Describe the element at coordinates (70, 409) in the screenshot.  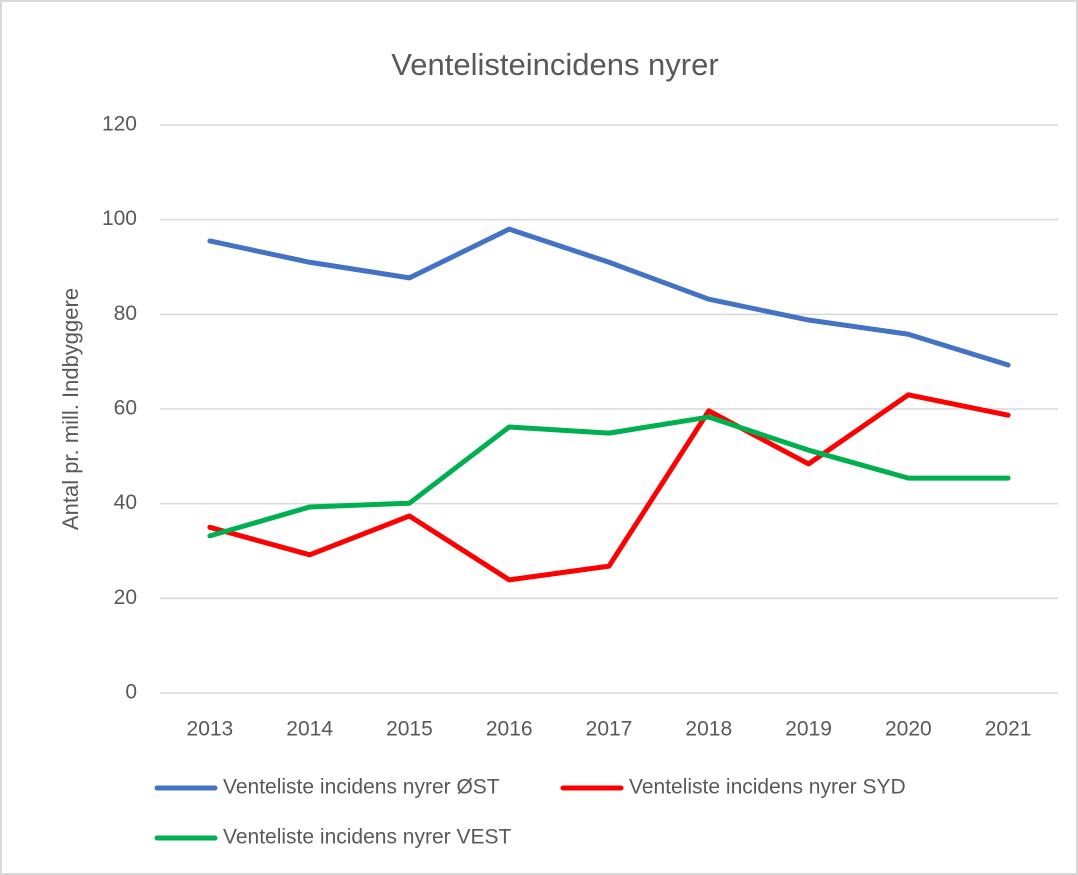
I see `y-axis-label: Antal pr. mill. Indbyggere` at that location.